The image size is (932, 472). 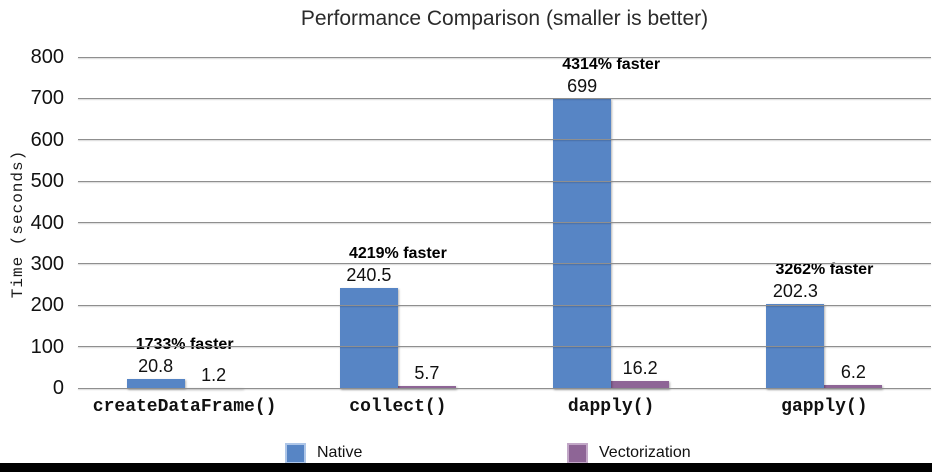 I want to click on native-legend-swatch, so click(x=295, y=453).